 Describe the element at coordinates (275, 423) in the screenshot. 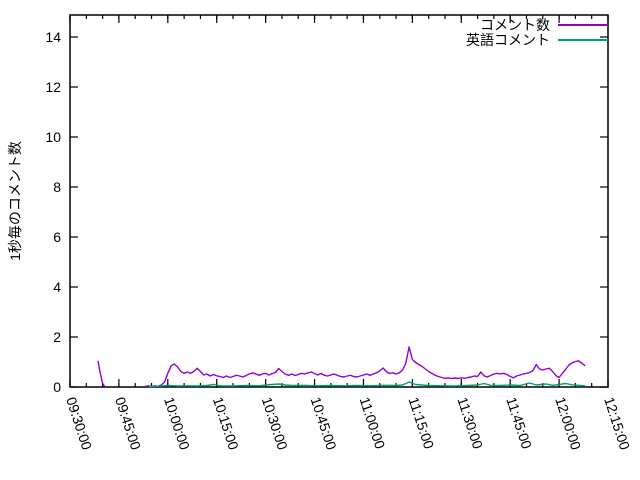

I see `x-tick-label: 10:30:00` at that location.